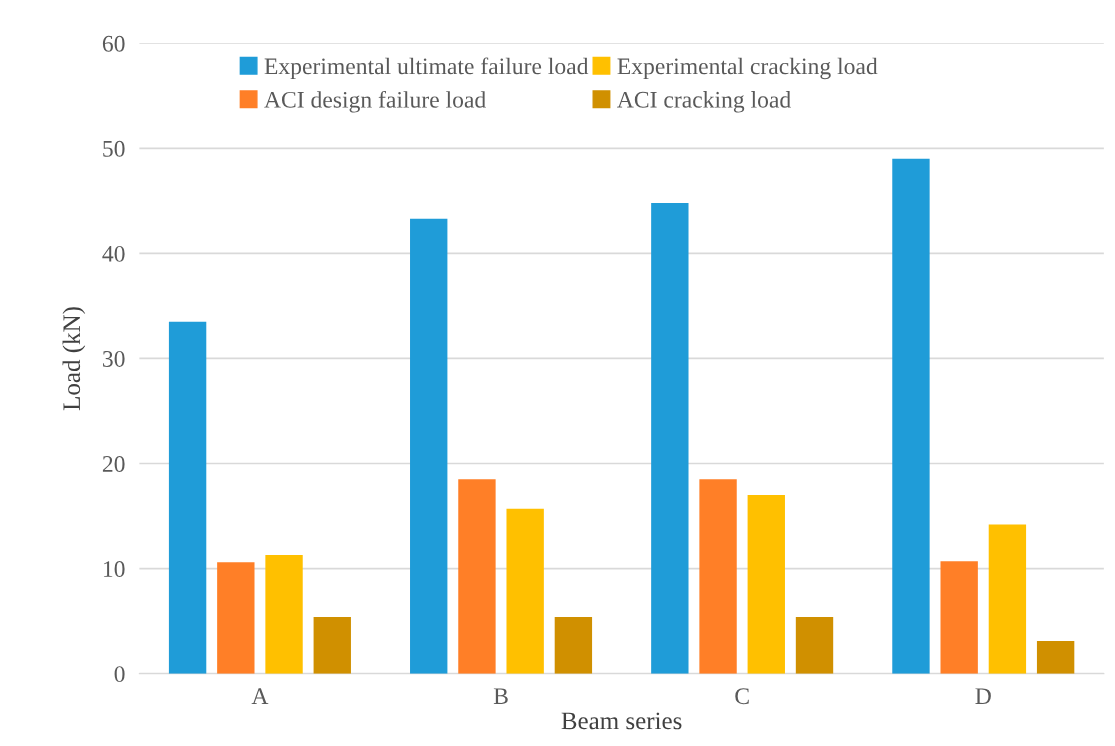 The height and width of the screenshot is (746, 1115). What do you see at coordinates (114, 569) in the screenshot?
I see `y-tick-label: 10` at bounding box center [114, 569].